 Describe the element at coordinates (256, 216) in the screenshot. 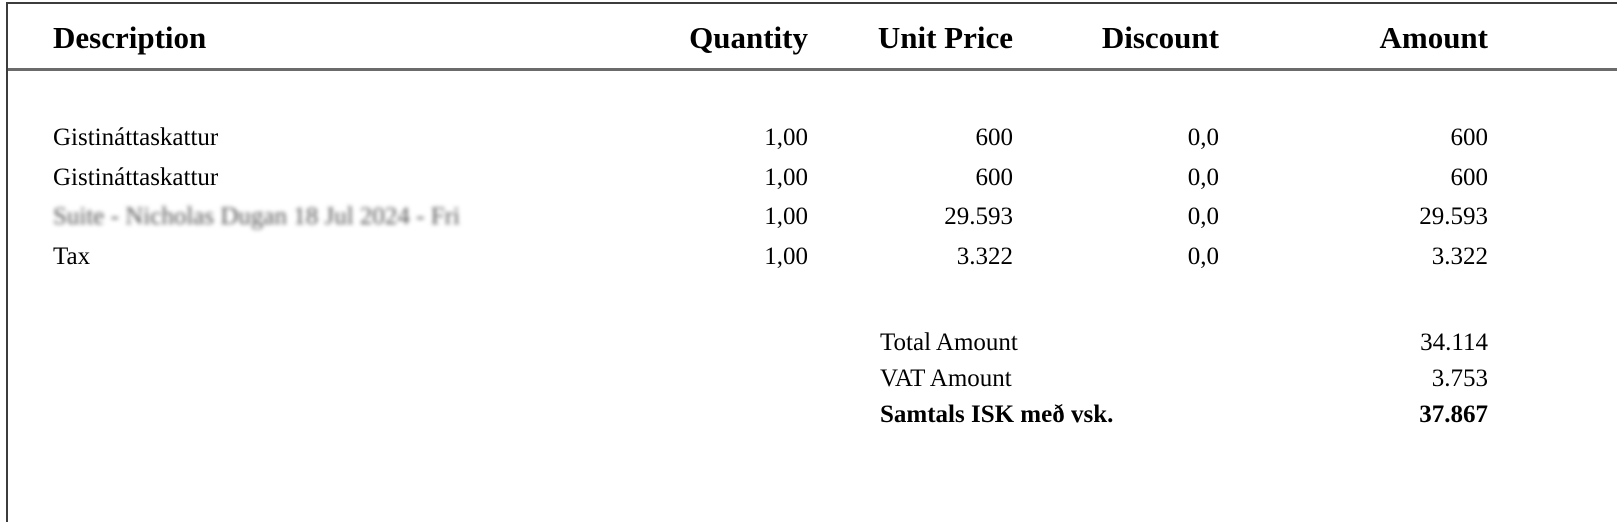

I see `row-description-redacted: Suite - Nicholas Dugan 18 Jul 2024 - Fri` at that location.